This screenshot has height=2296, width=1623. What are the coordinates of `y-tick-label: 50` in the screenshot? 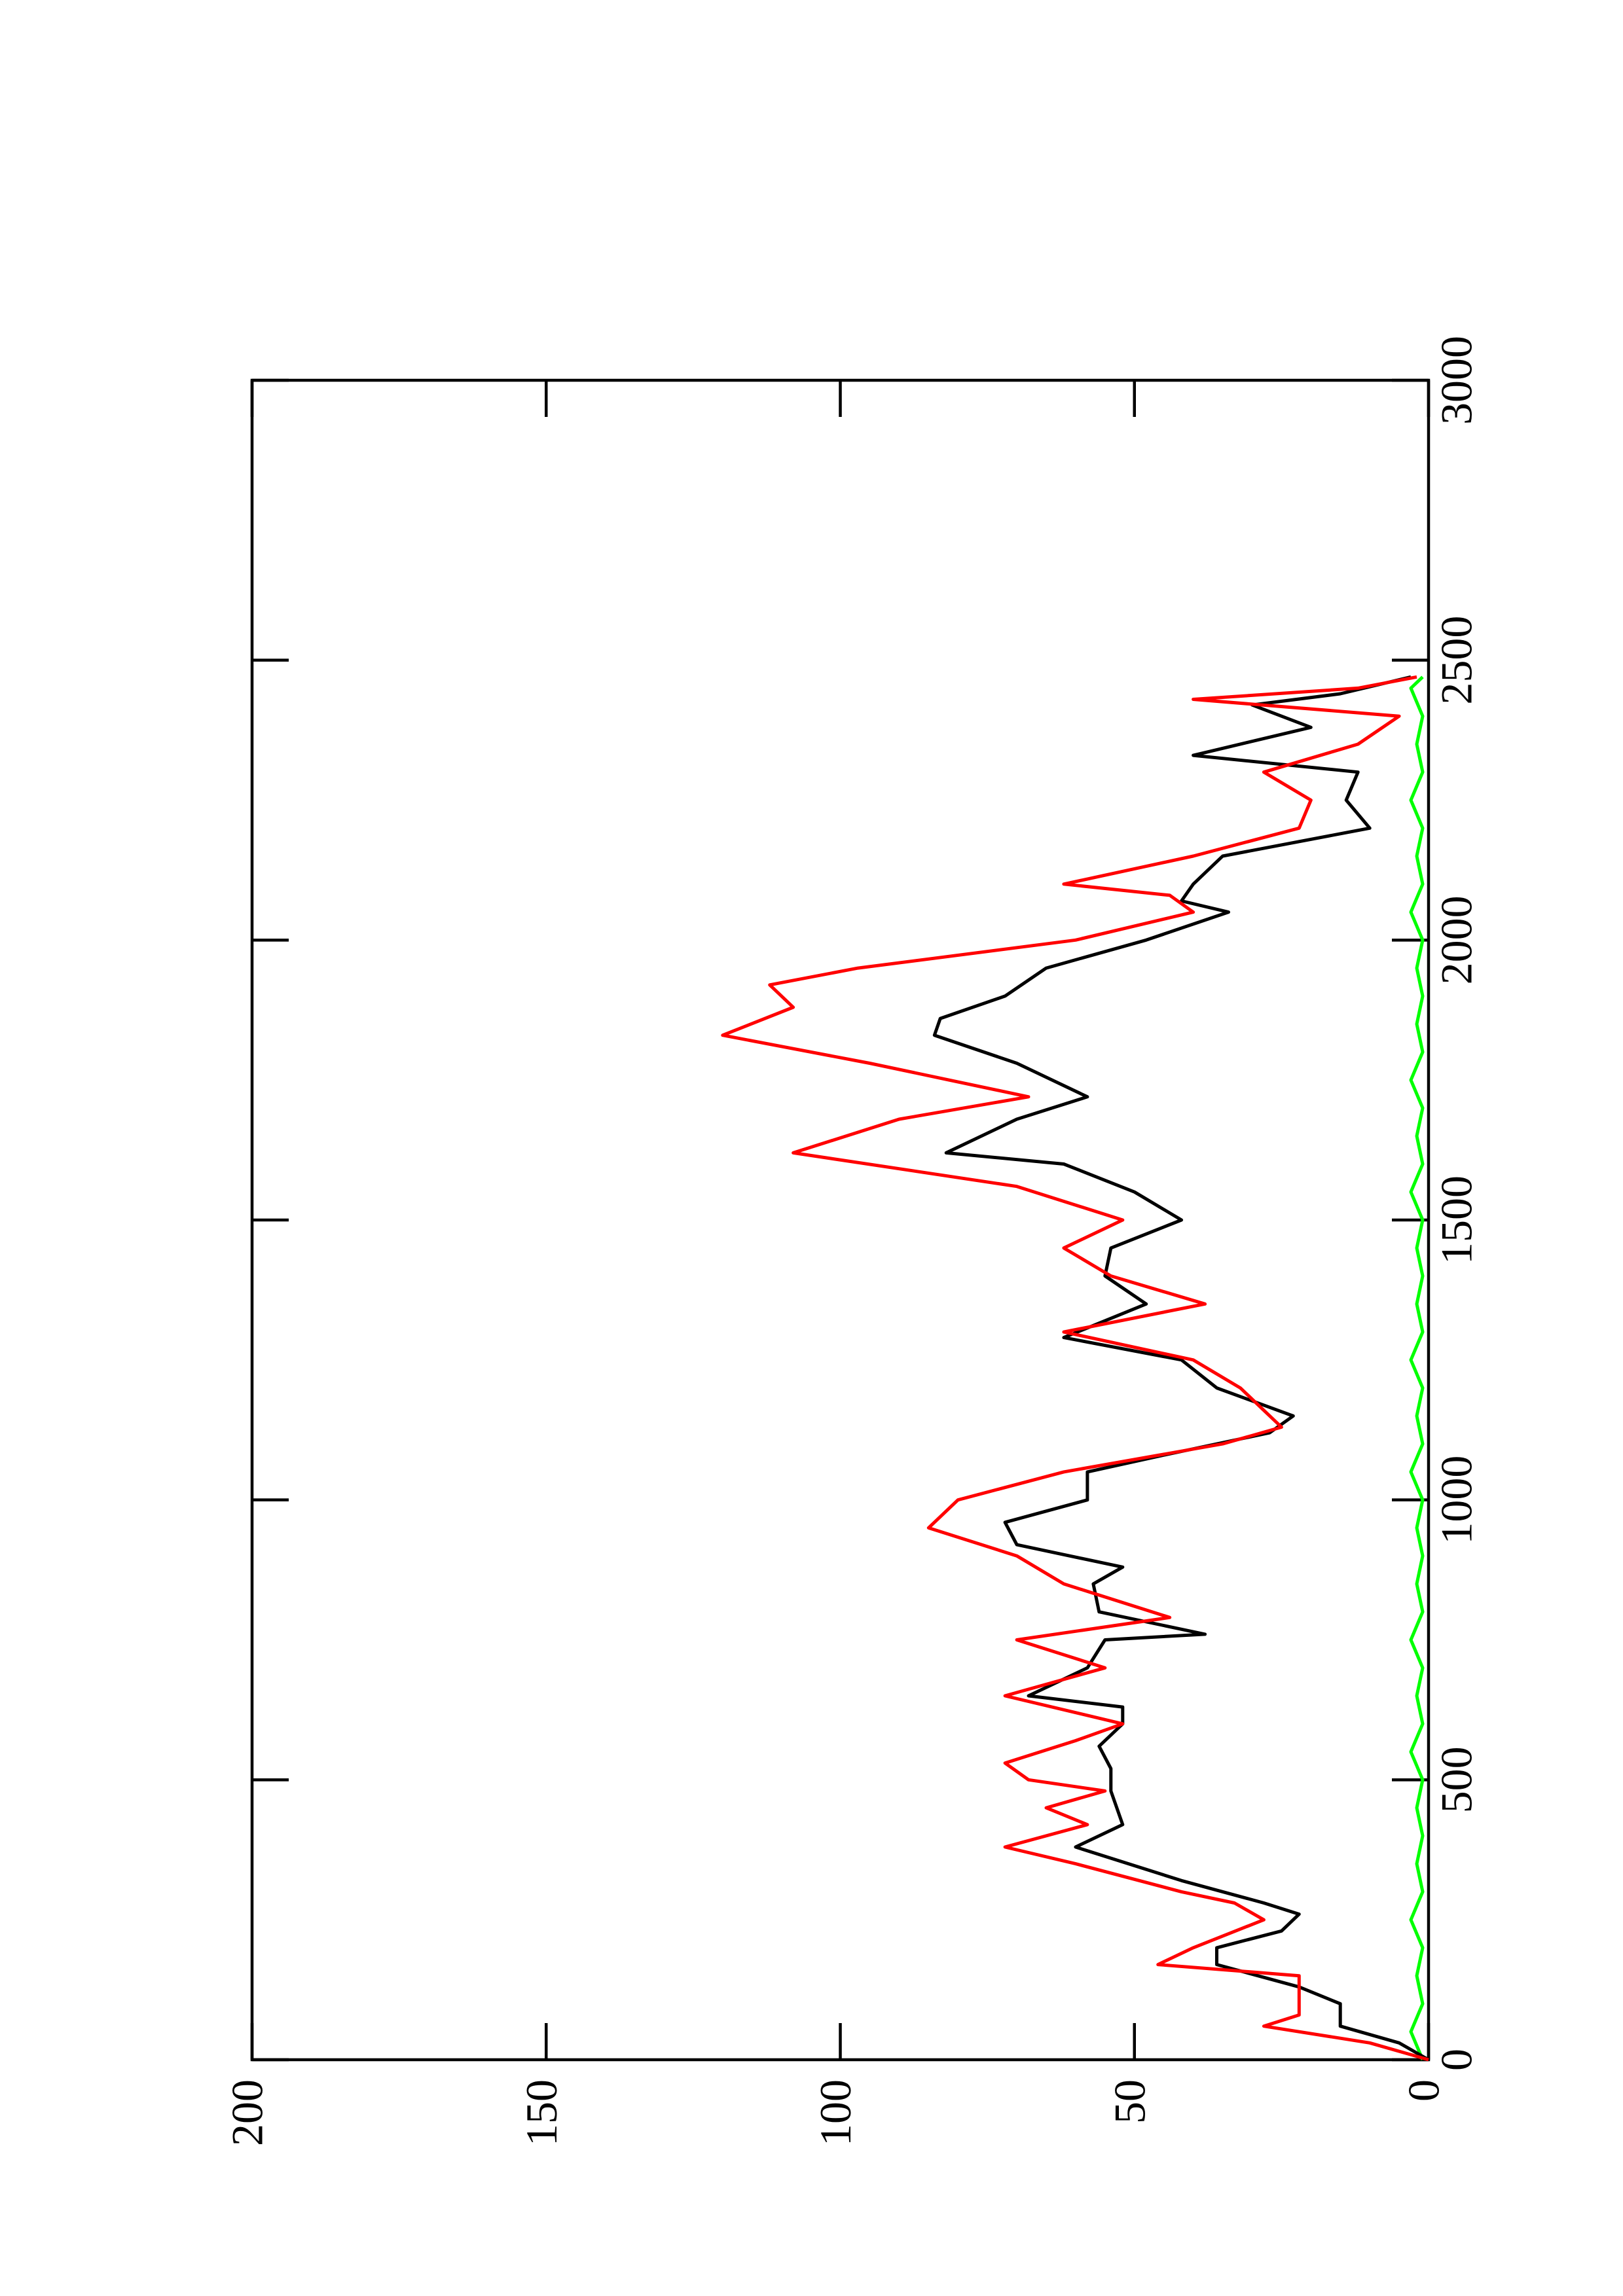 It's located at (1129, 2101).